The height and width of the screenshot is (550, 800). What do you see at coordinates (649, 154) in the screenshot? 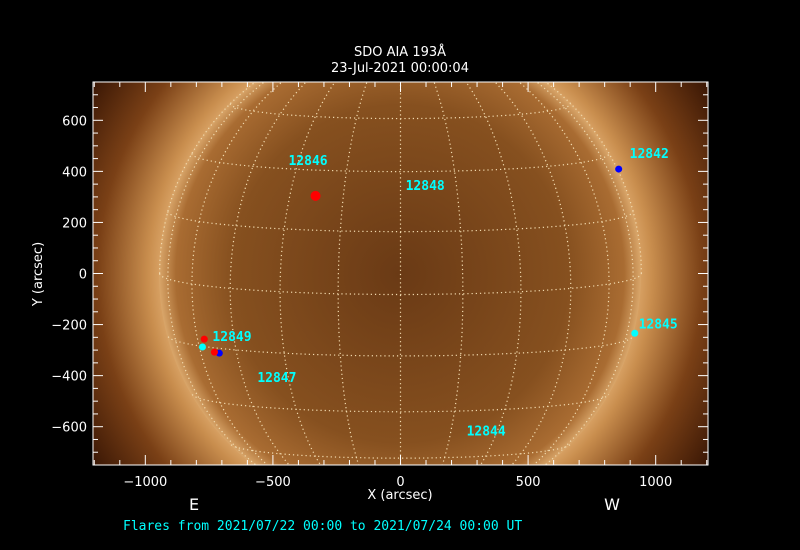
I see `active-region-label: 12842` at bounding box center [649, 154].